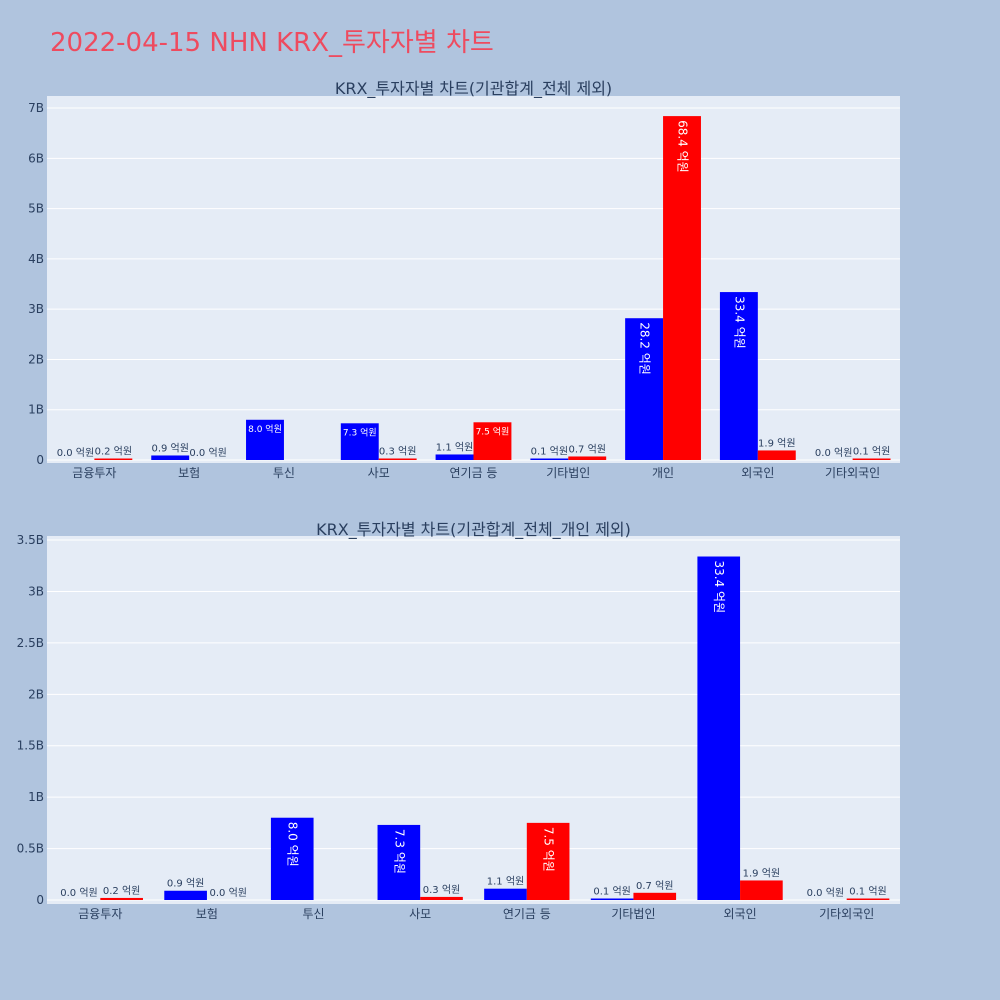 Image resolution: width=1000 pixels, height=1000 pixels. I want to click on bar-value-label: 68.4 억원, so click(683, 146).